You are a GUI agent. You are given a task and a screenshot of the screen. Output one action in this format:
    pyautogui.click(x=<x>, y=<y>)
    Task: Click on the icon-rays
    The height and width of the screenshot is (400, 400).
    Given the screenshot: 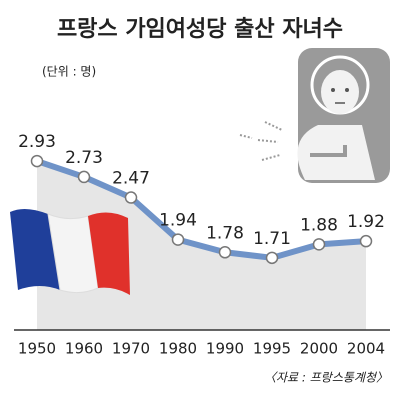 What is the action you would take?
    pyautogui.click(x=261, y=141)
    